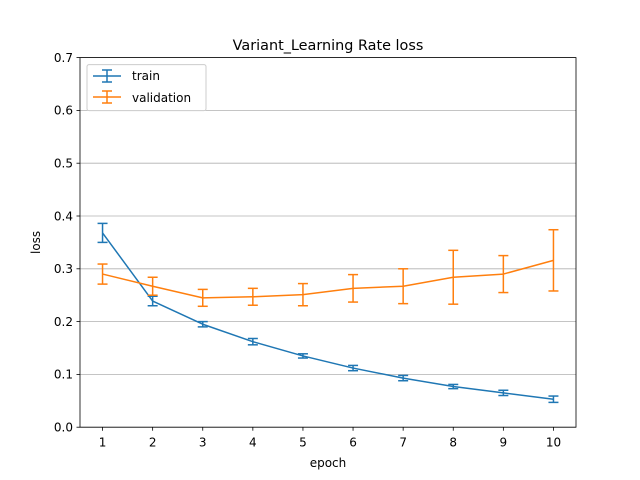 The image size is (640, 480). What do you see at coordinates (328, 463) in the screenshot?
I see `x-axis-label: epoch` at bounding box center [328, 463].